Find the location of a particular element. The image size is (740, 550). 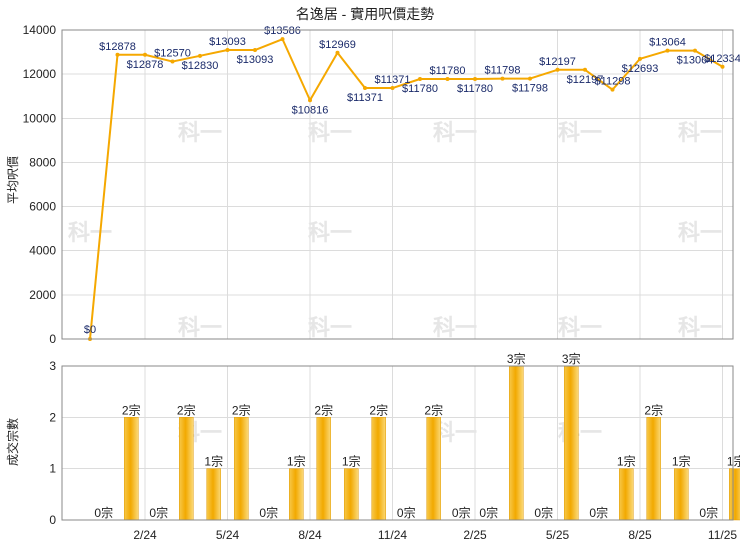

x-tick-label: 11/25 is located at coordinates (722, 535).